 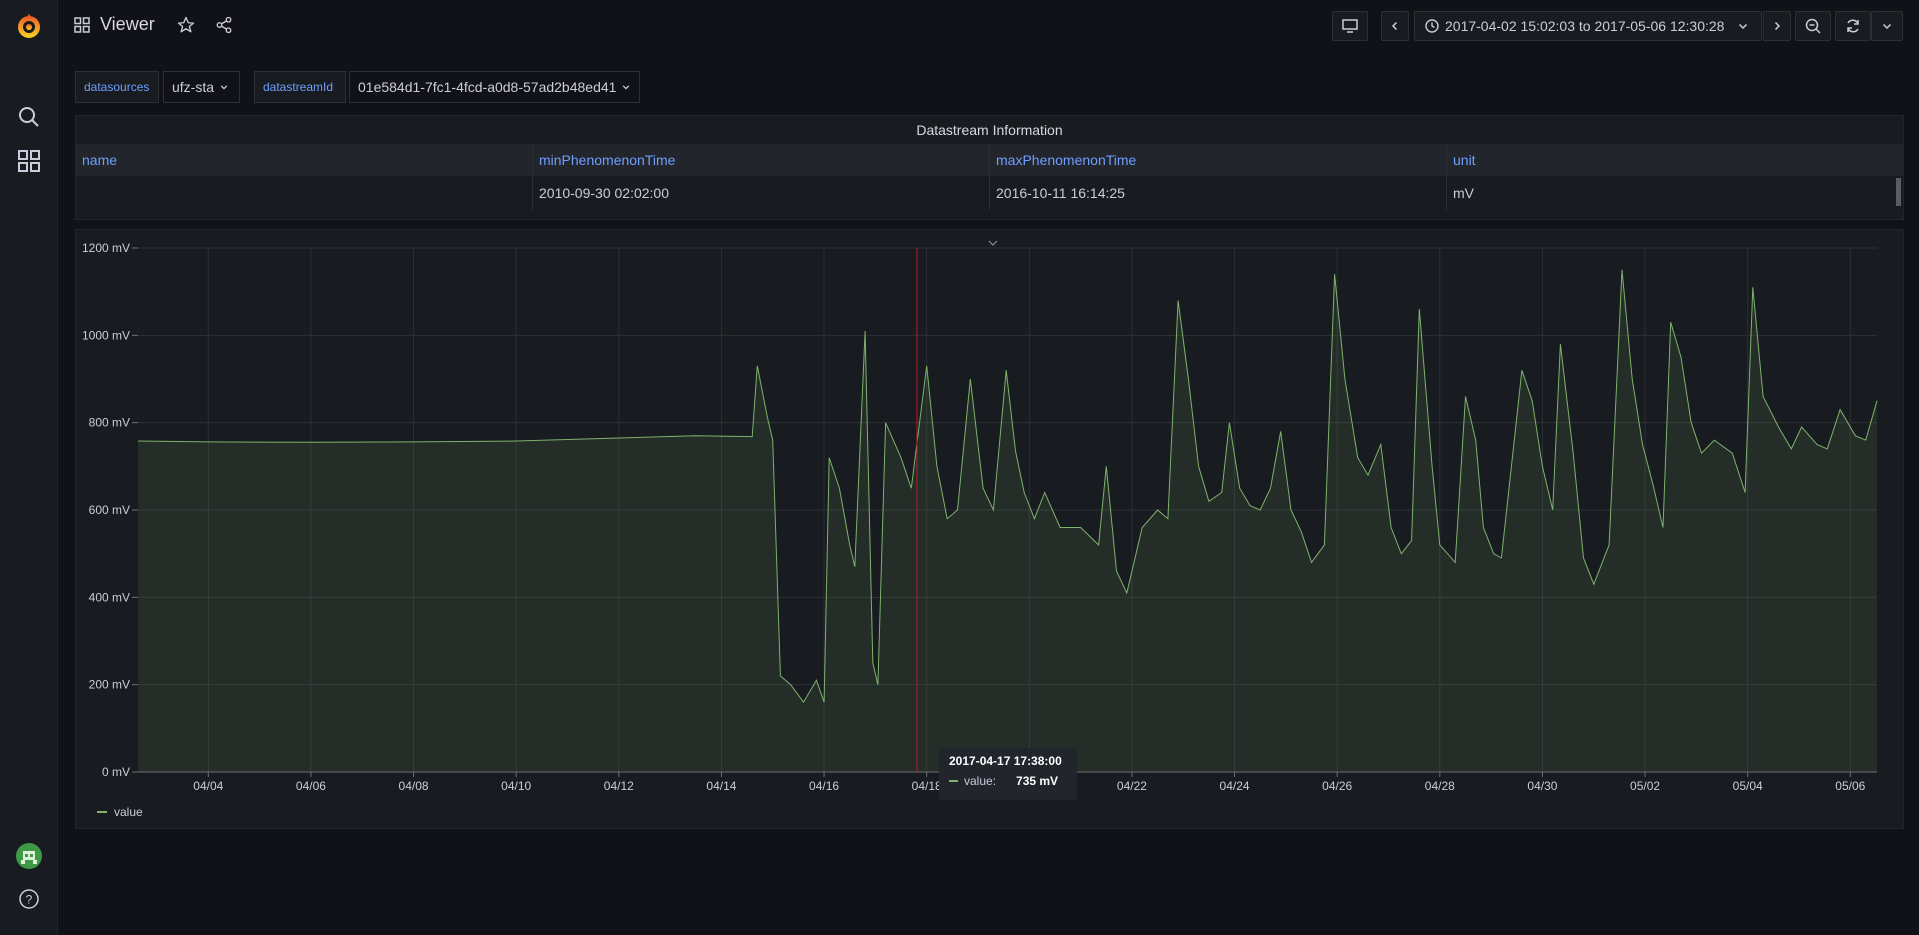 I want to click on zoom-out-button, so click(x=1813, y=26).